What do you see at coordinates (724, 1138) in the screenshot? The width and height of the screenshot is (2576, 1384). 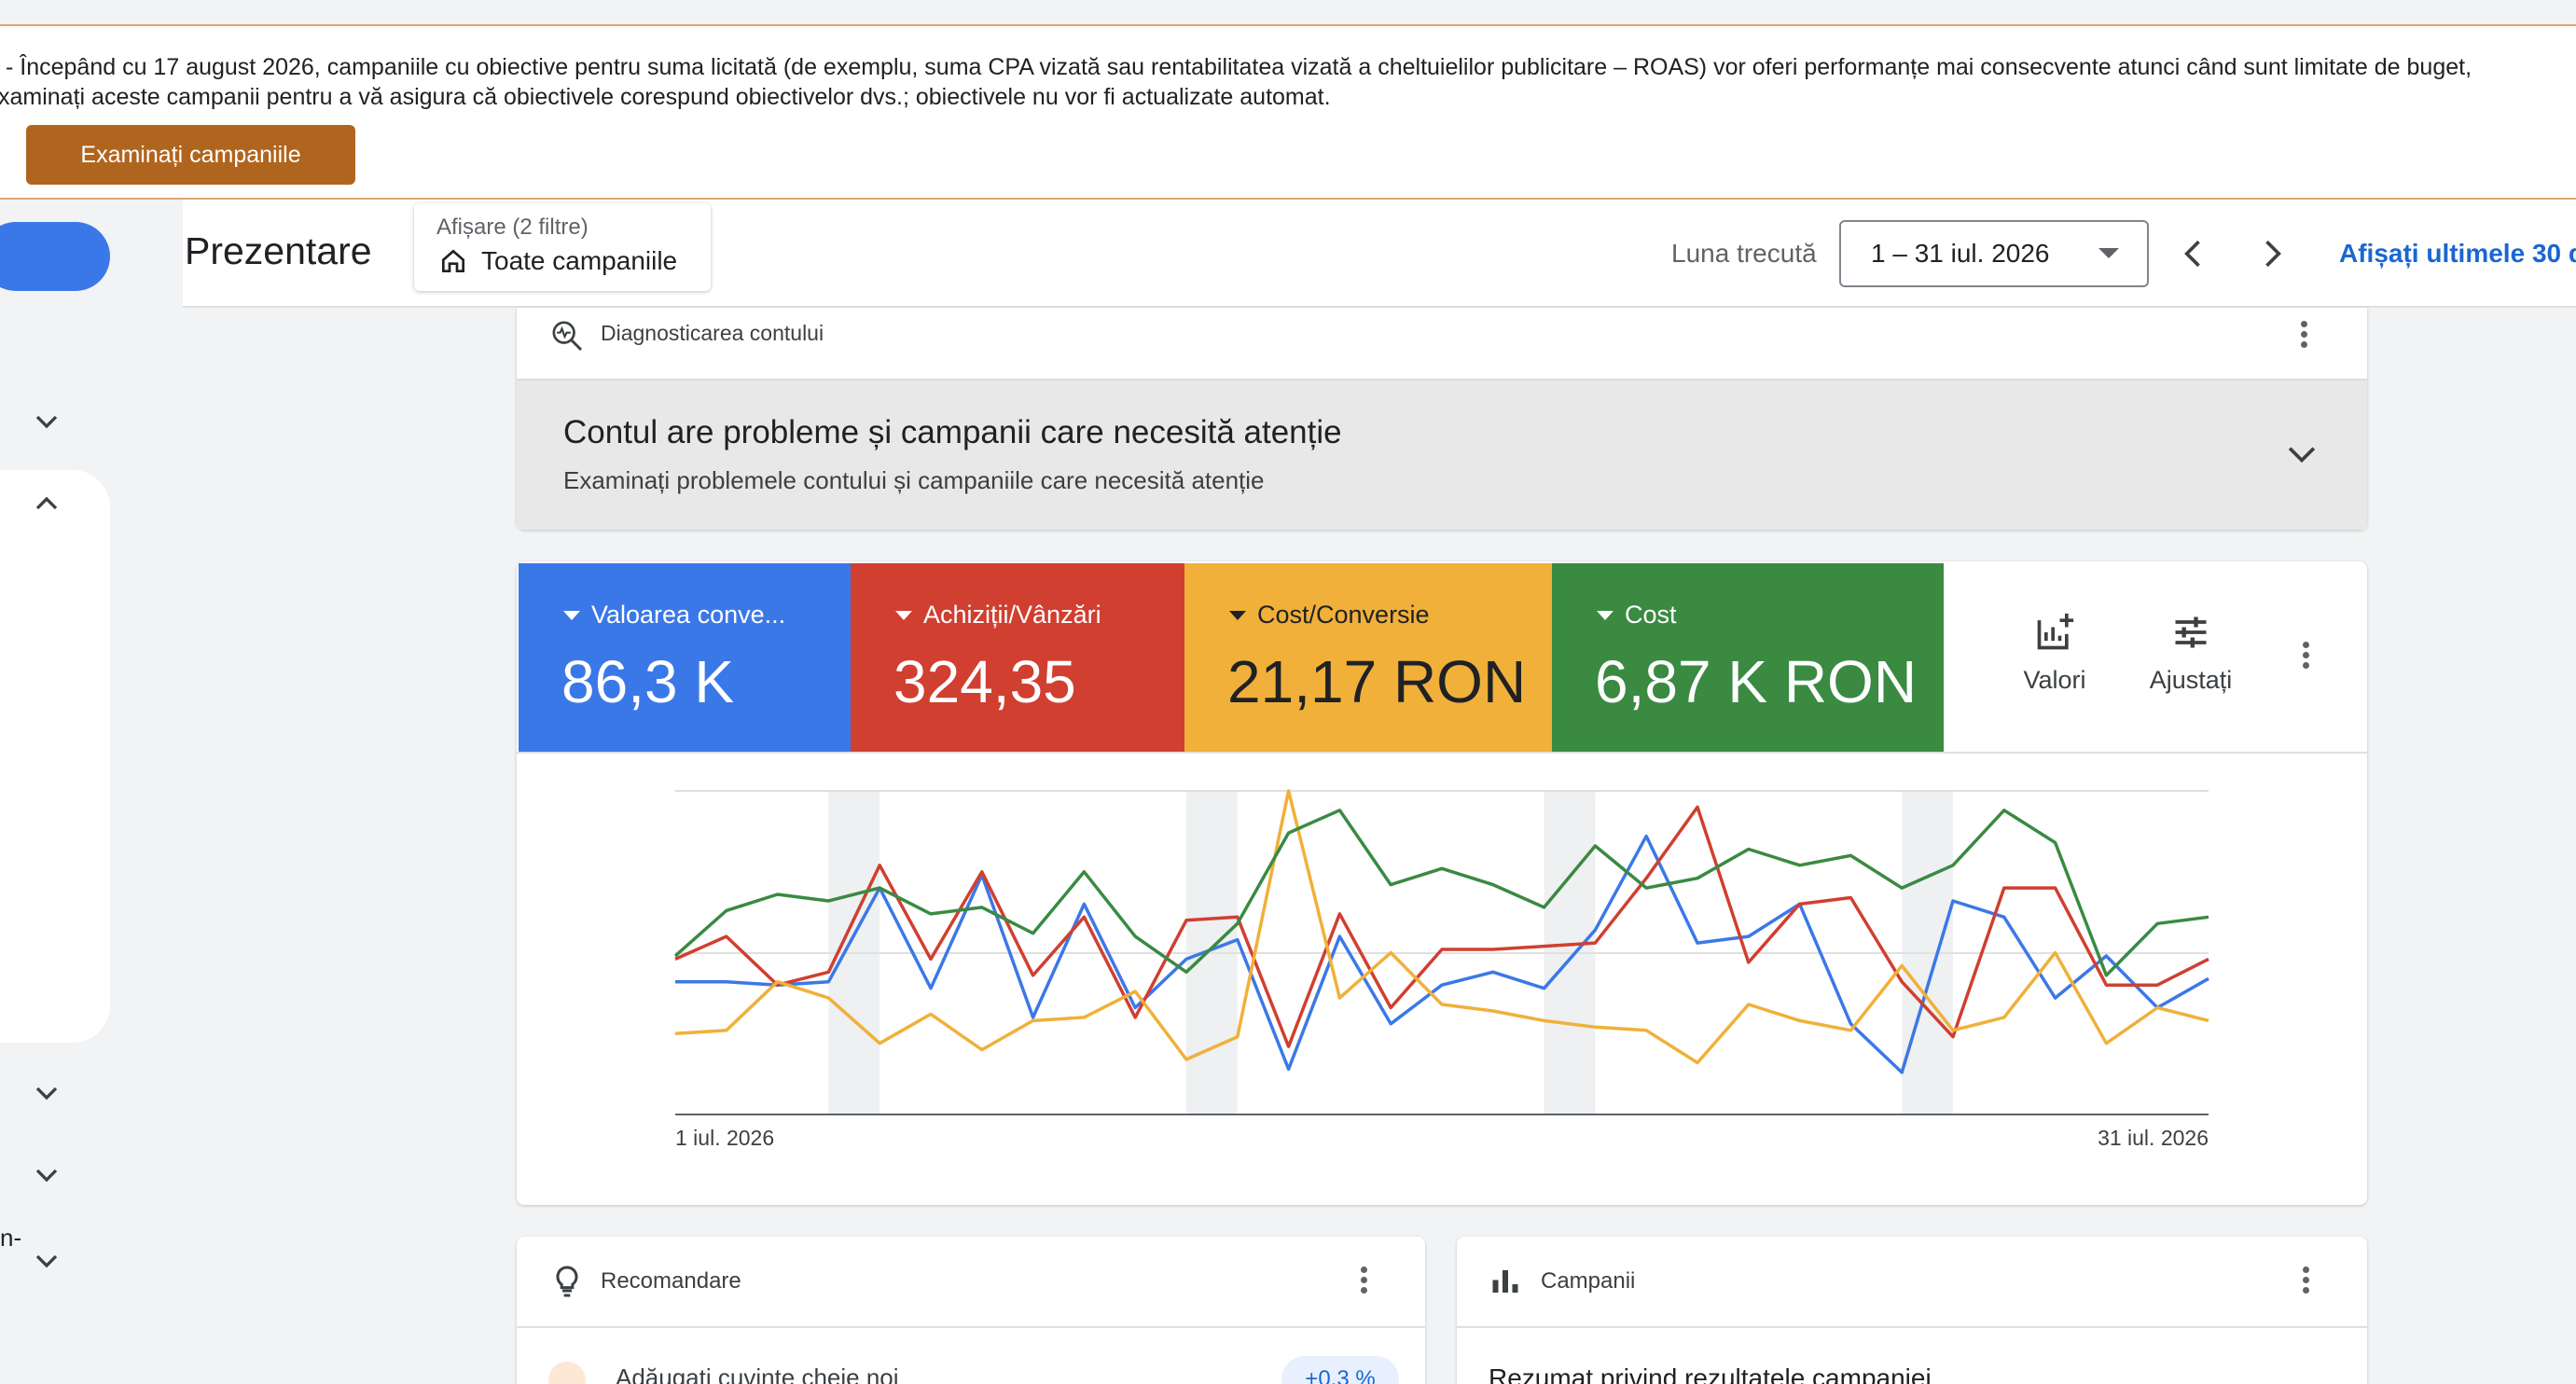 I see `x-tick-label-start: 1 iul. 2026` at bounding box center [724, 1138].